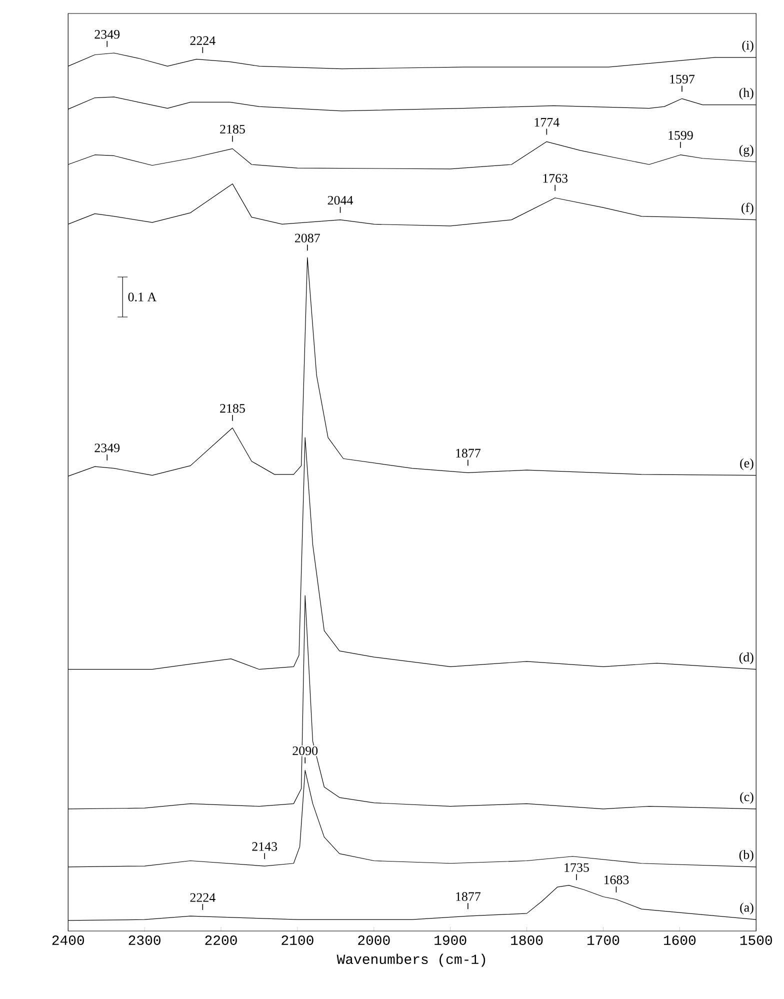  Describe the element at coordinates (221, 940) in the screenshot. I see `x-tick-label: 2200` at that location.